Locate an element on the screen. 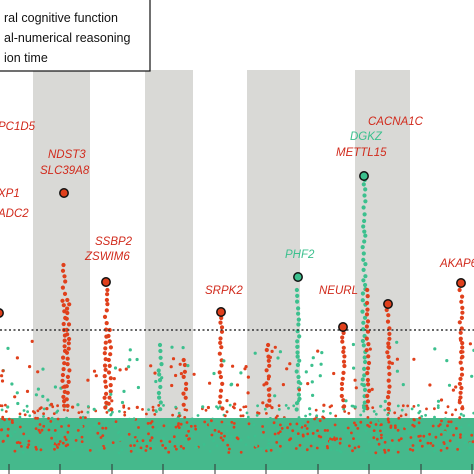 The width and height of the screenshot is (474, 474). gene-label: AKAP6 is located at coordinates (456, 264).